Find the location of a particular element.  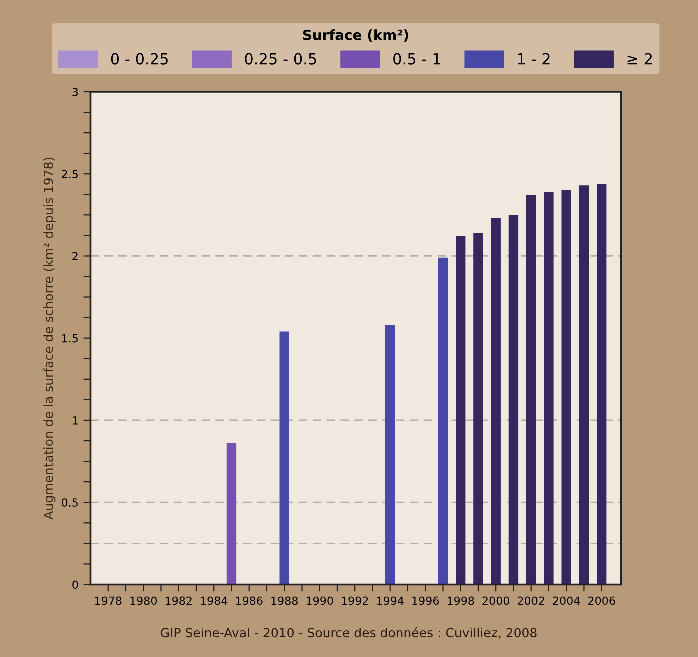

x-tick-label: 2002 is located at coordinates (531, 601).